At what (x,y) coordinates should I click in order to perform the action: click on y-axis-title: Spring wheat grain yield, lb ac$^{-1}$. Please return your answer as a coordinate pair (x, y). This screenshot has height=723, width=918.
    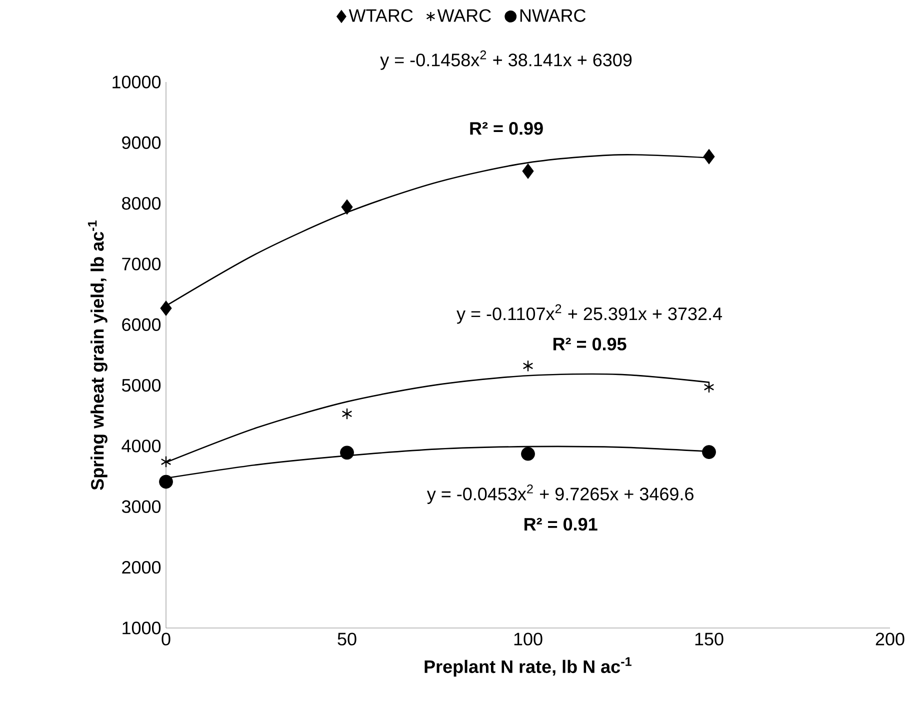
    Looking at the image, I should click on (98, 355).